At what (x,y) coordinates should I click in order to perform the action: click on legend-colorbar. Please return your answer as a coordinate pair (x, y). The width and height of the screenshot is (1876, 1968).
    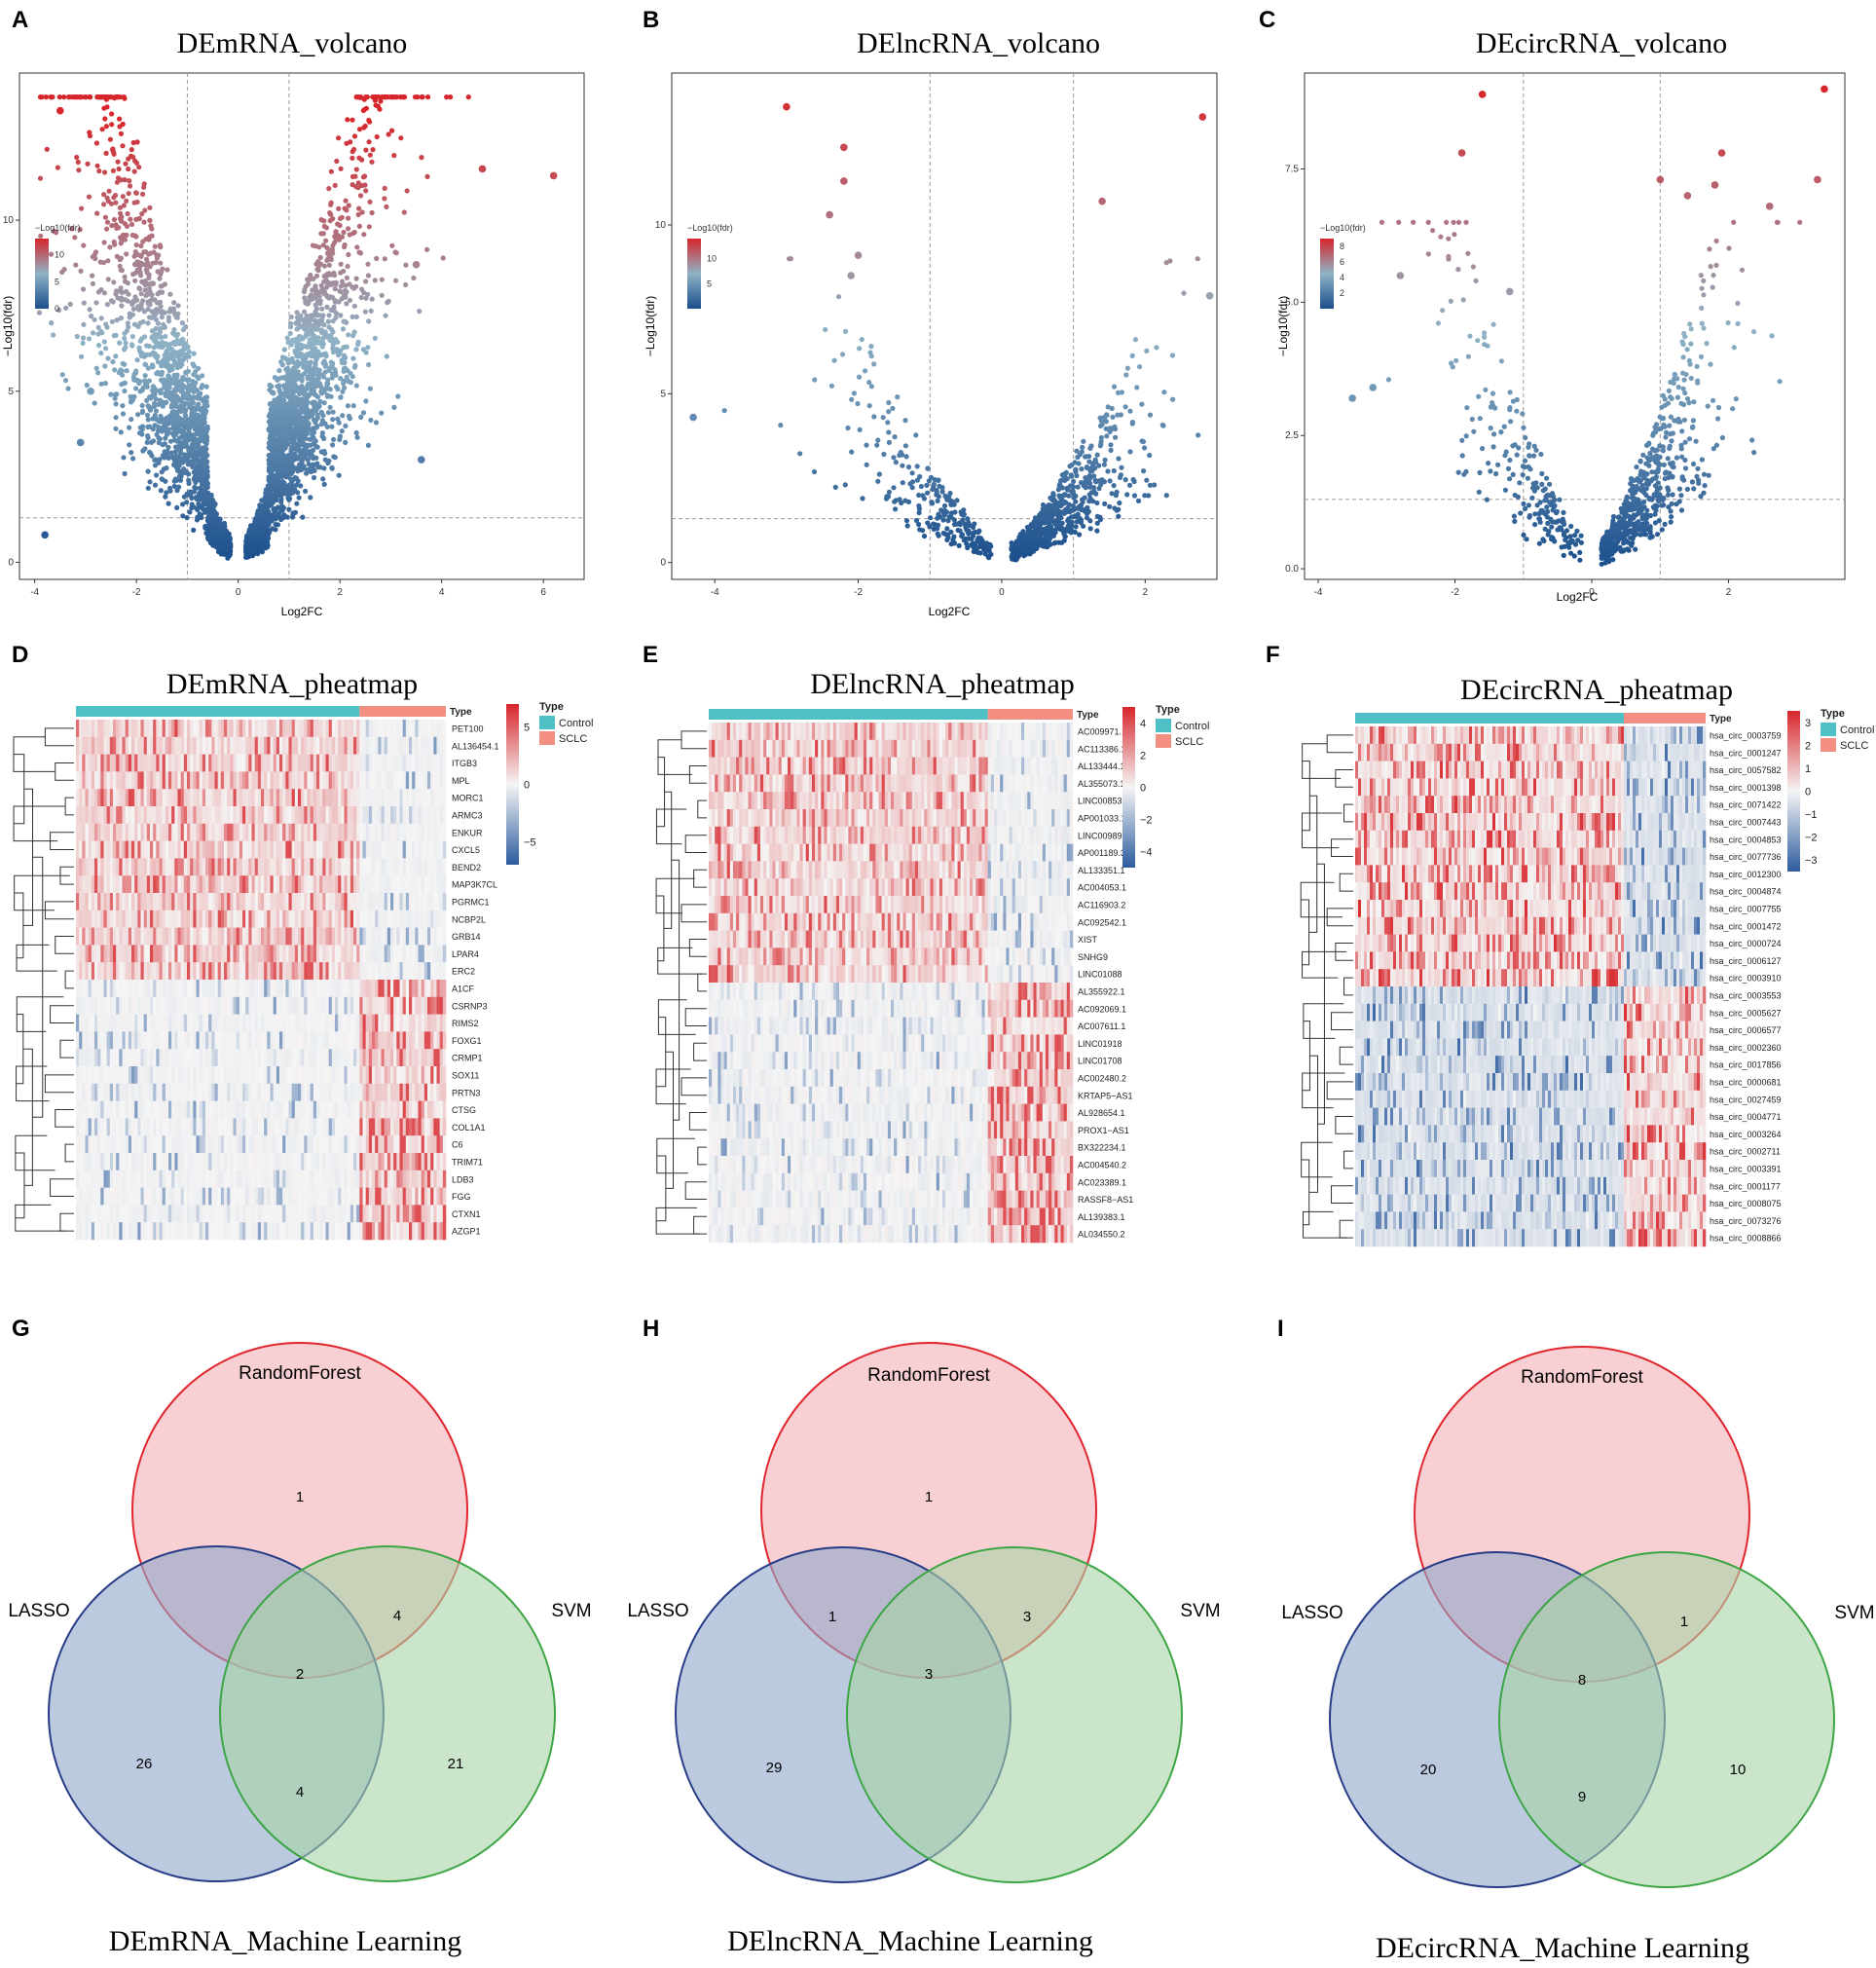
    Looking at the image, I should click on (42, 274).